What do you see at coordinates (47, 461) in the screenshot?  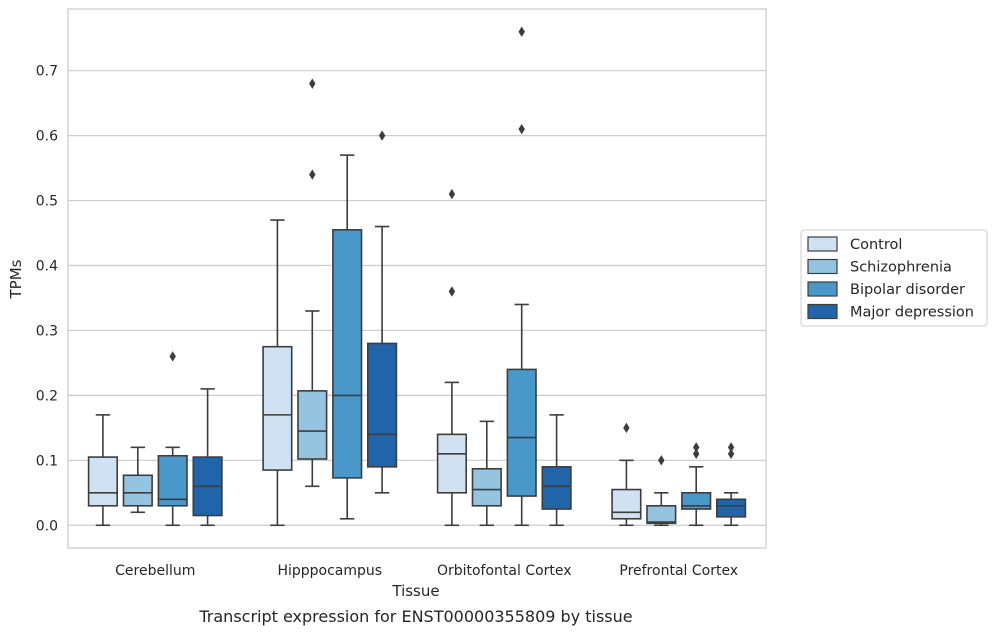 I see `y-tick-label: 0.1` at bounding box center [47, 461].